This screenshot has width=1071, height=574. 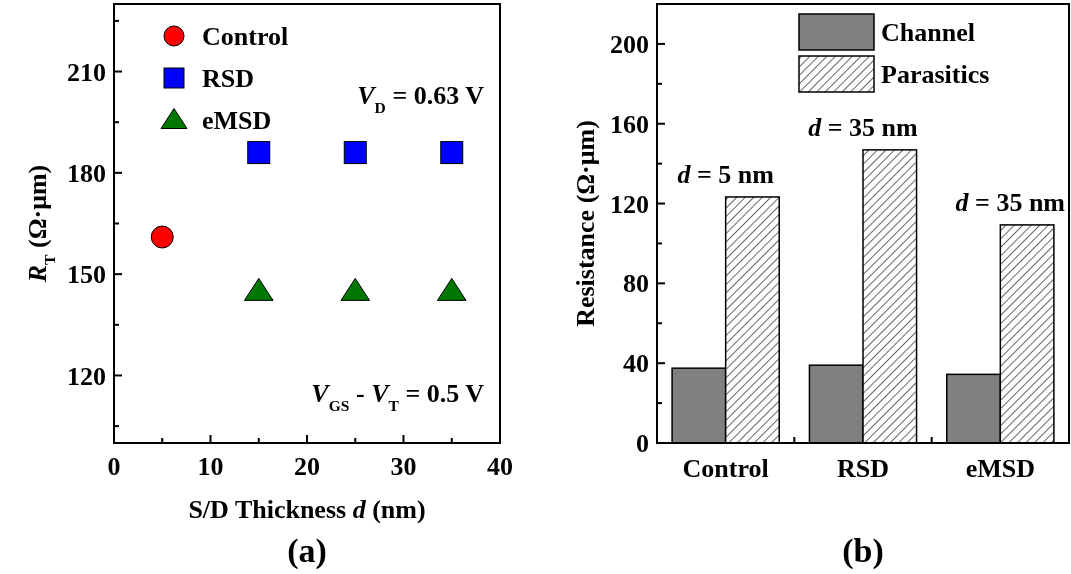 What do you see at coordinates (228, 79) in the screenshot?
I see `legend-label: RSD` at bounding box center [228, 79].